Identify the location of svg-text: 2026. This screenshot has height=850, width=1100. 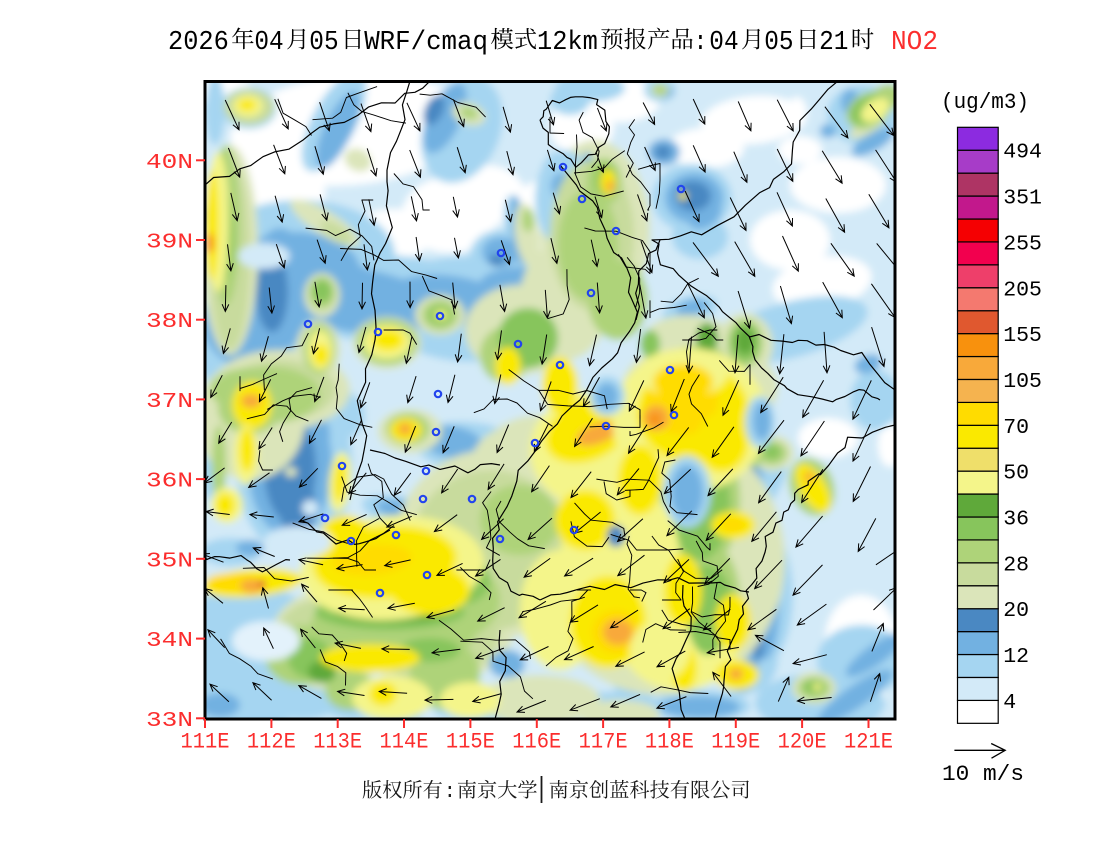
(198, 42).